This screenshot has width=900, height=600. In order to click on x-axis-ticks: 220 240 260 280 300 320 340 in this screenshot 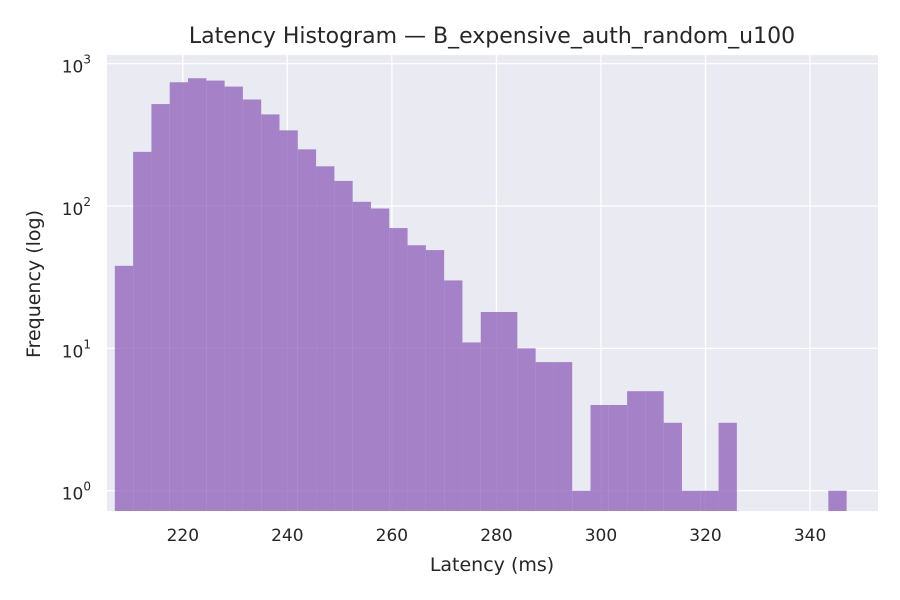, I will do `click(497, 536)`.